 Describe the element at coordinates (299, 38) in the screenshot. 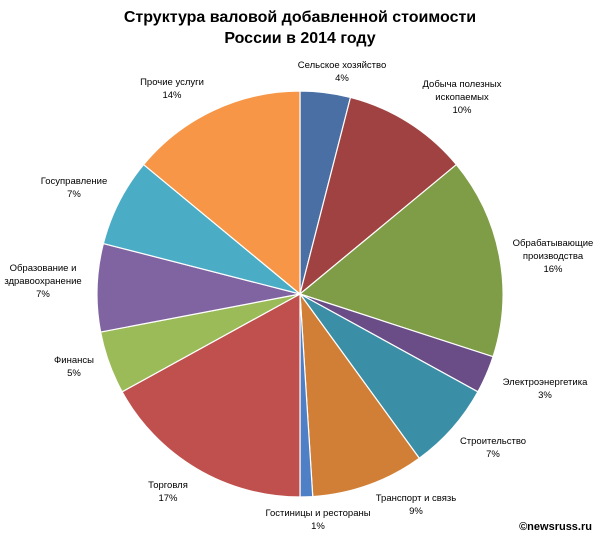

I see `chart-subtitle: России в 2014 году` at that location.